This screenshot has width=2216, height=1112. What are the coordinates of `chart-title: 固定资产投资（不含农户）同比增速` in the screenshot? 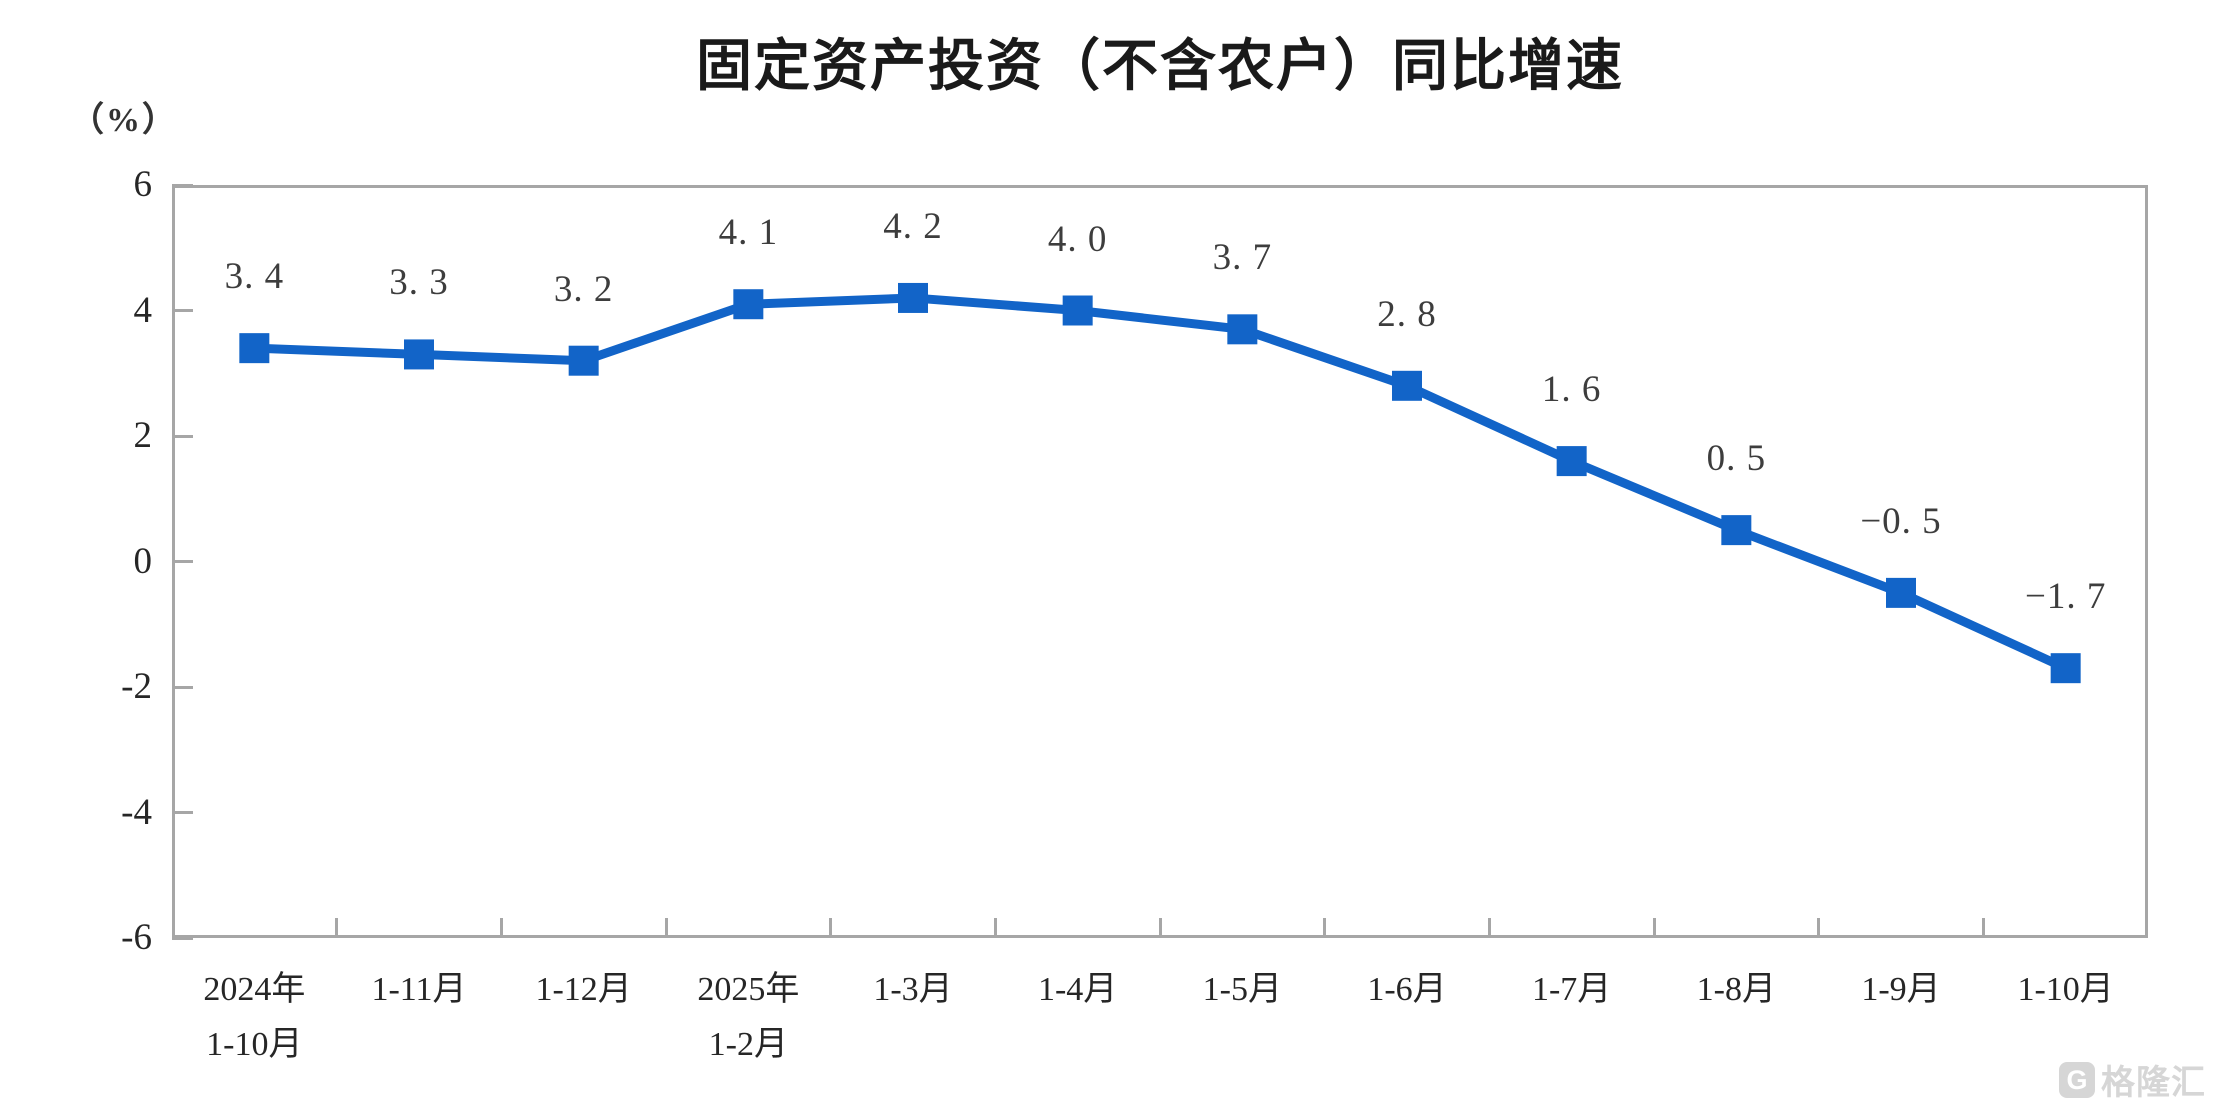 It's located at (1160, 65).